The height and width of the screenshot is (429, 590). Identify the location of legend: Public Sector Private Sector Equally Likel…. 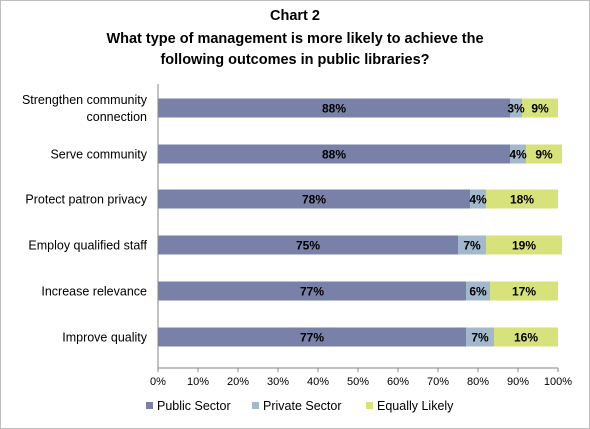
(300, 406).